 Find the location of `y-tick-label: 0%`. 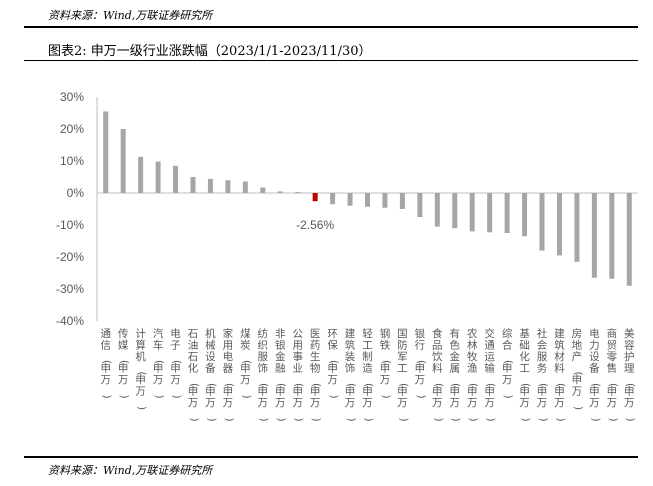

y-tick-label: 0% is located at coordinates (76, 193).